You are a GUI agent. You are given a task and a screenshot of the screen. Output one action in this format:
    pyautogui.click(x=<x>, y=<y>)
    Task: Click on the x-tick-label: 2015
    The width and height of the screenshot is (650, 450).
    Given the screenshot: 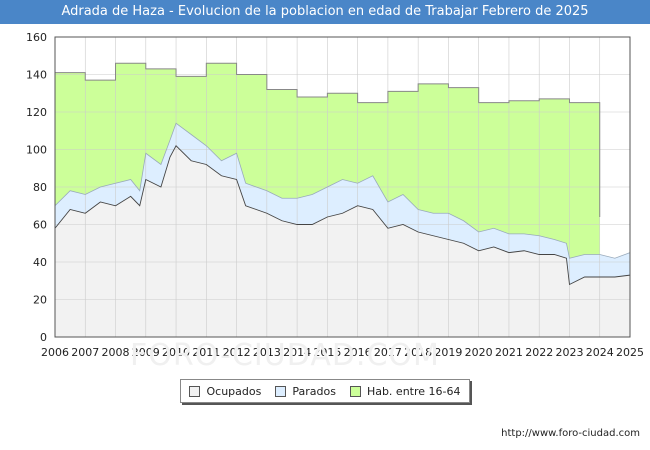 What is the action you would take?
    pyautogui.click(x=327, y=352)
    